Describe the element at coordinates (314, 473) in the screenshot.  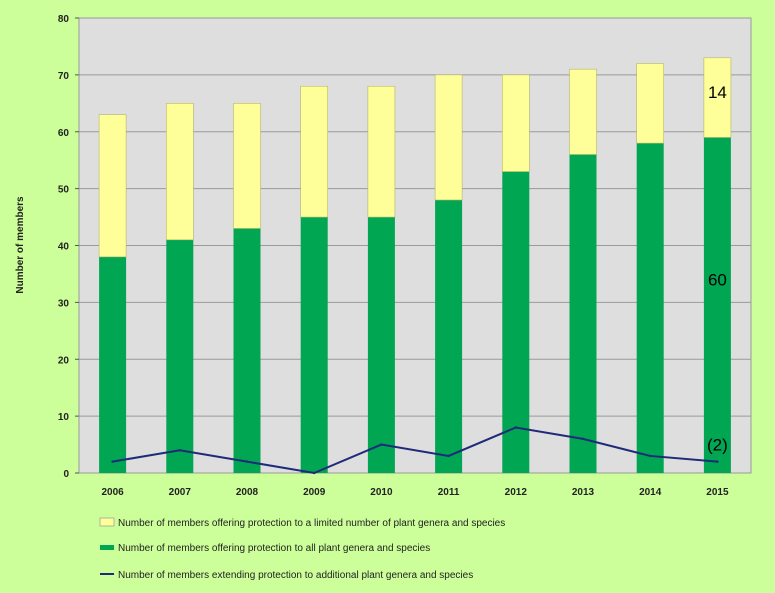
I see `line-point-2009` at that location.